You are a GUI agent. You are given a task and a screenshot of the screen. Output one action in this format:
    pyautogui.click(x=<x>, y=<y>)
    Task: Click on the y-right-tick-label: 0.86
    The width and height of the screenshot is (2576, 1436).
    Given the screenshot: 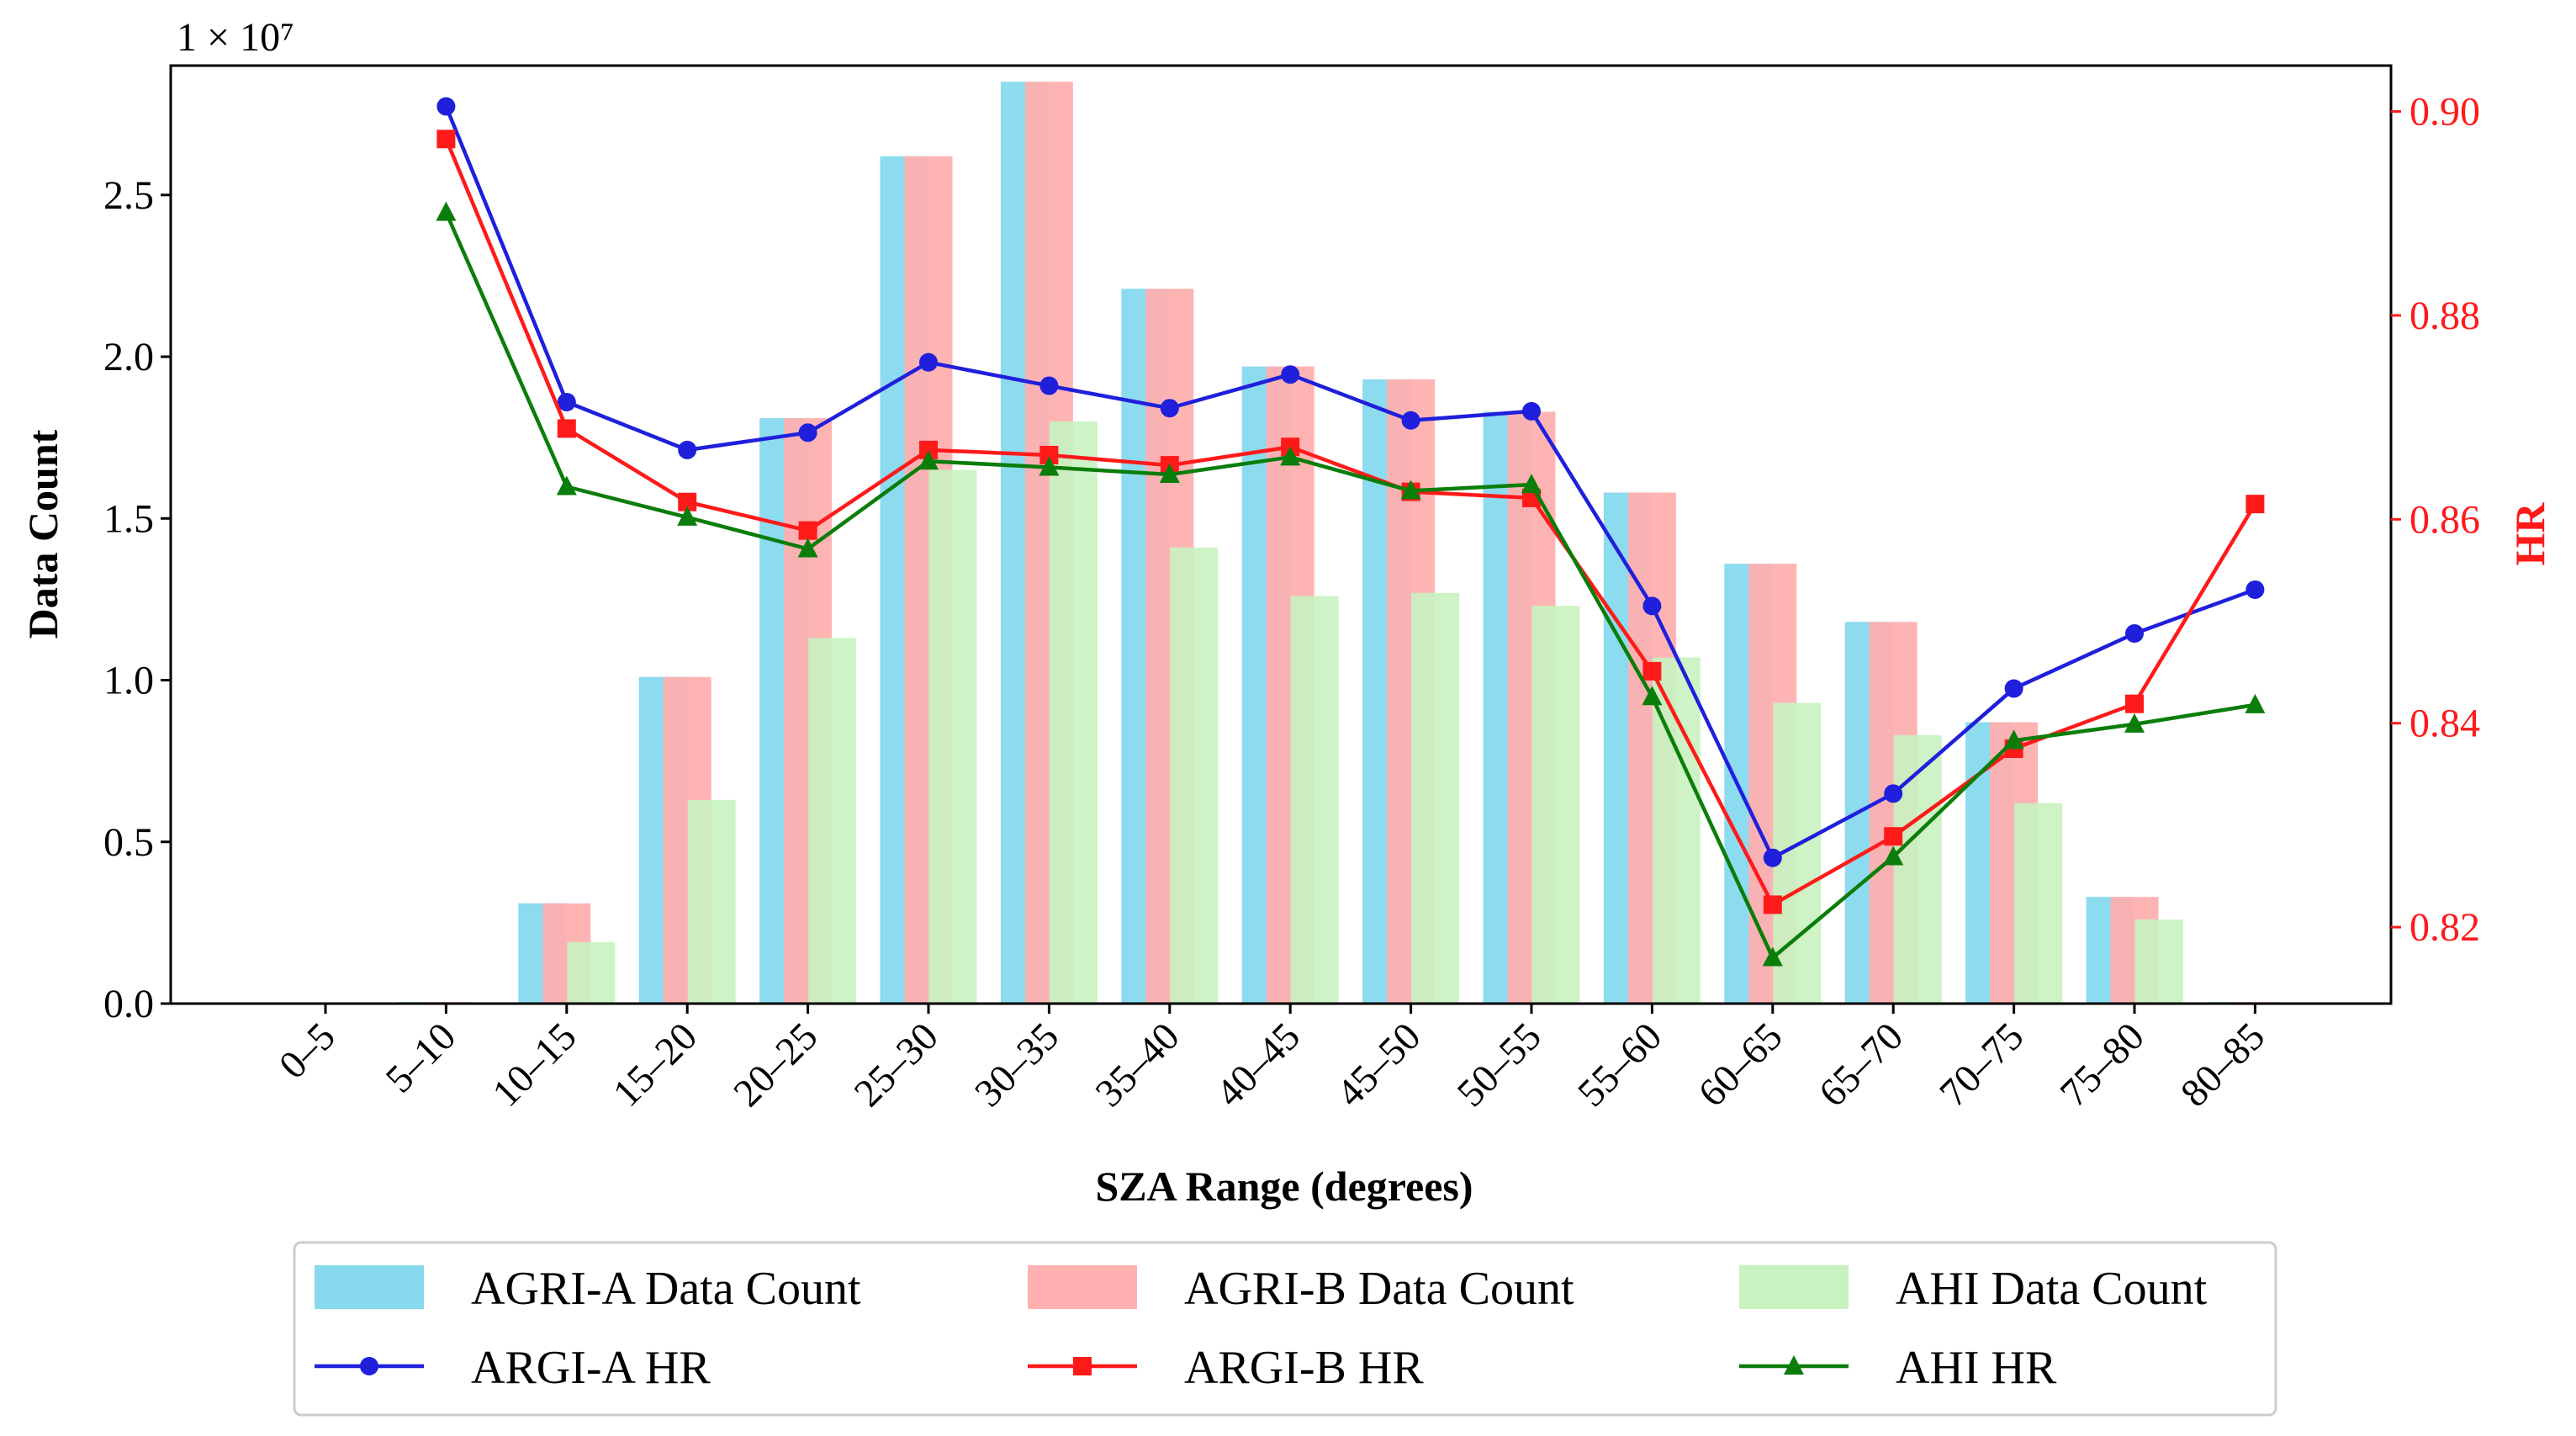 What is the action you would take?
    pyautogui.click(x=2444, y=519)
    